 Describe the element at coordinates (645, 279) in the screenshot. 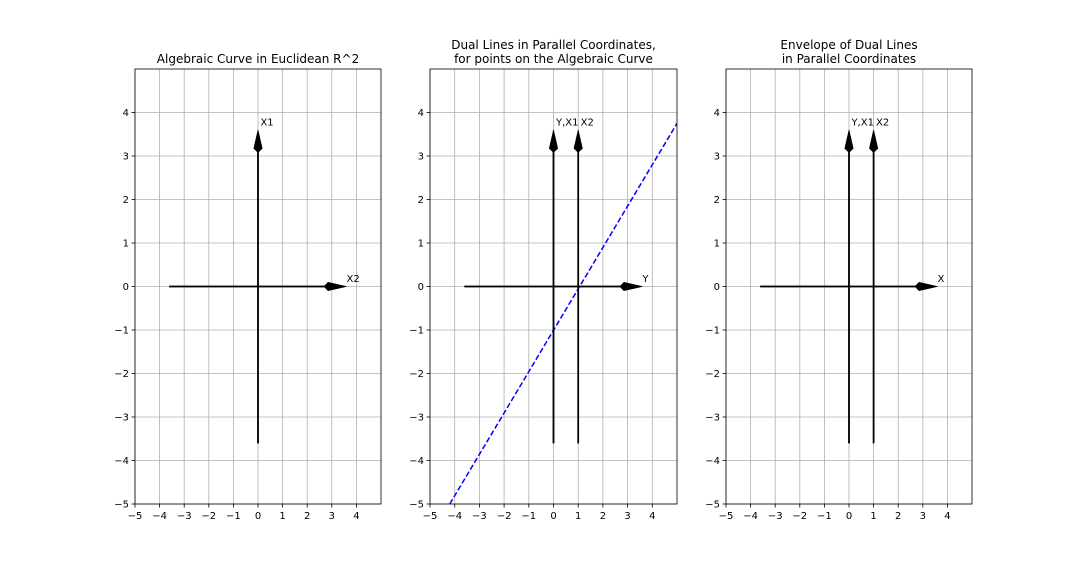

I see `arrow-label: Y` at that location.